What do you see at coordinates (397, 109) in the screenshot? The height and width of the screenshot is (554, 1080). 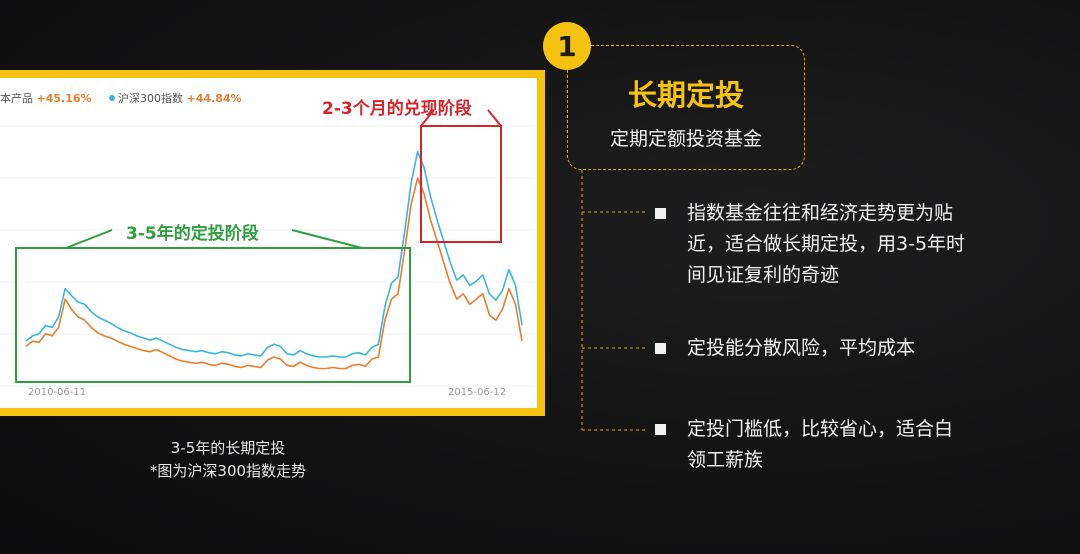 I see `short-term-annotation: 2-3个月的兑现阶段` at bounding box center [397, 109].